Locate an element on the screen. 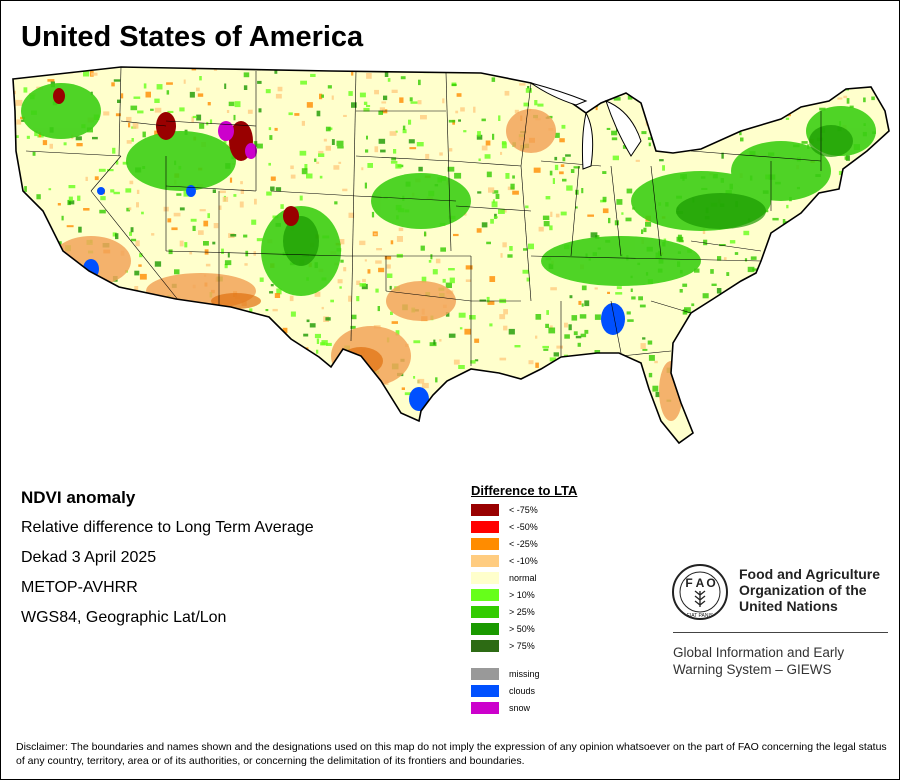 The height and width of the screenshot is (780, 900). giews-line: Warning System – GIEWS is located at coordinates (752, 669).